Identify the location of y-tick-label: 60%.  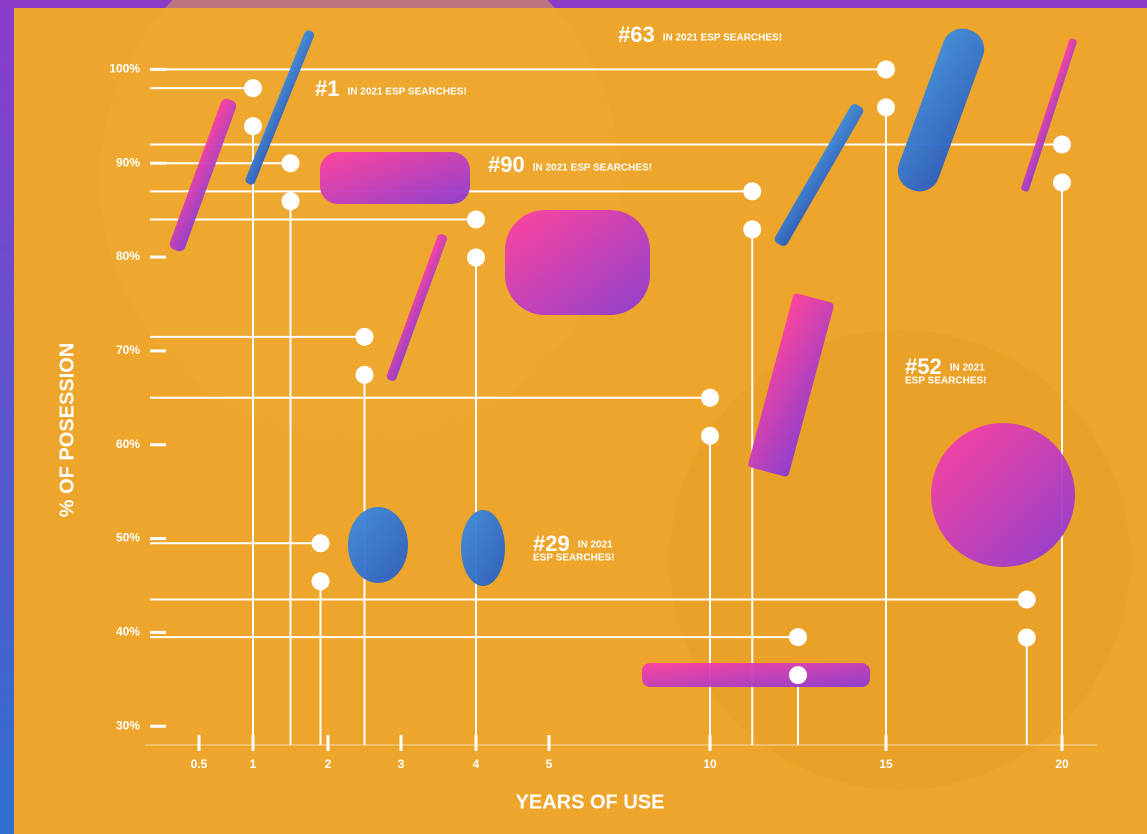
(128, 444).